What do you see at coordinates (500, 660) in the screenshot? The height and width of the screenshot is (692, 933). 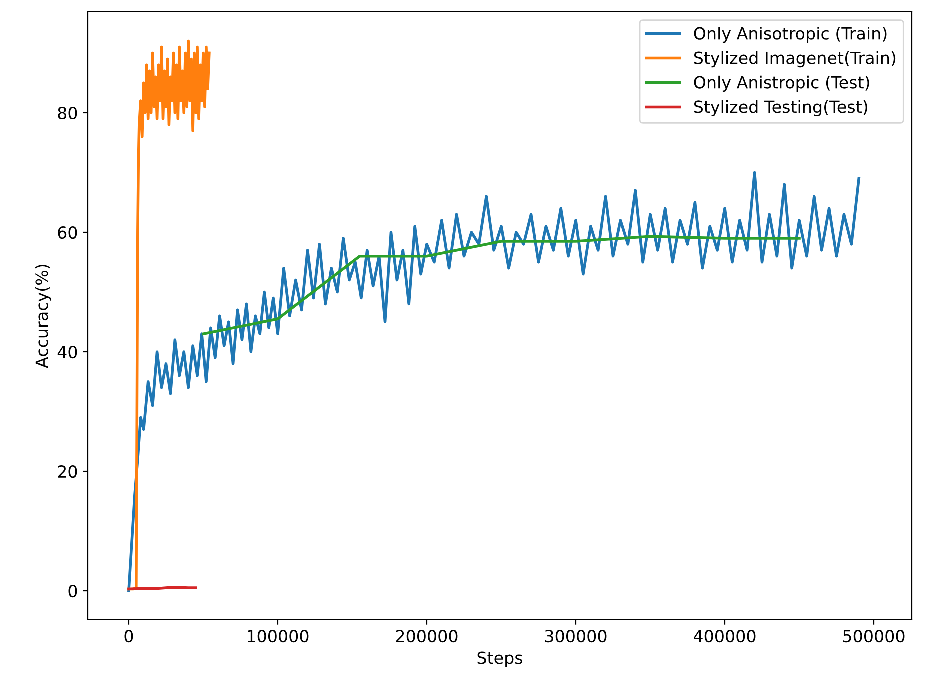 I see `x-axis-title: Steps` at bounding box center [500, 660].